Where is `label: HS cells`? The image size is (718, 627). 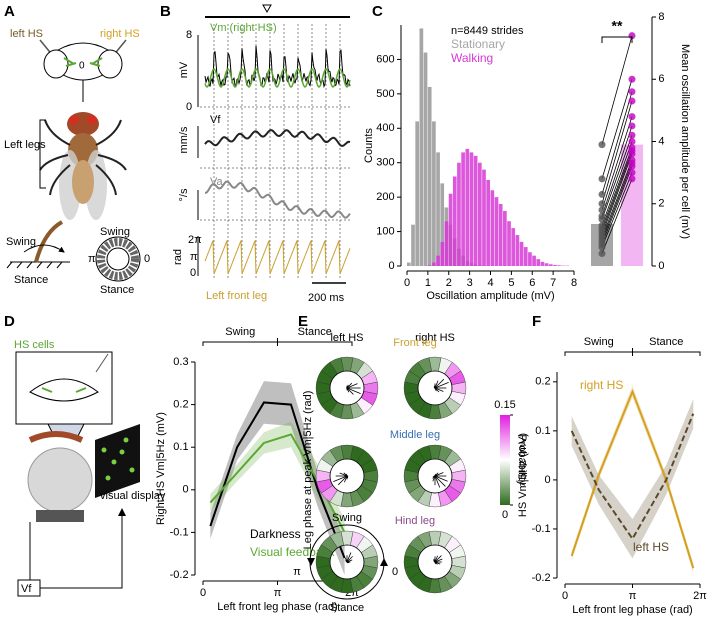 label: HS cells is located at coordinates (34, 345).